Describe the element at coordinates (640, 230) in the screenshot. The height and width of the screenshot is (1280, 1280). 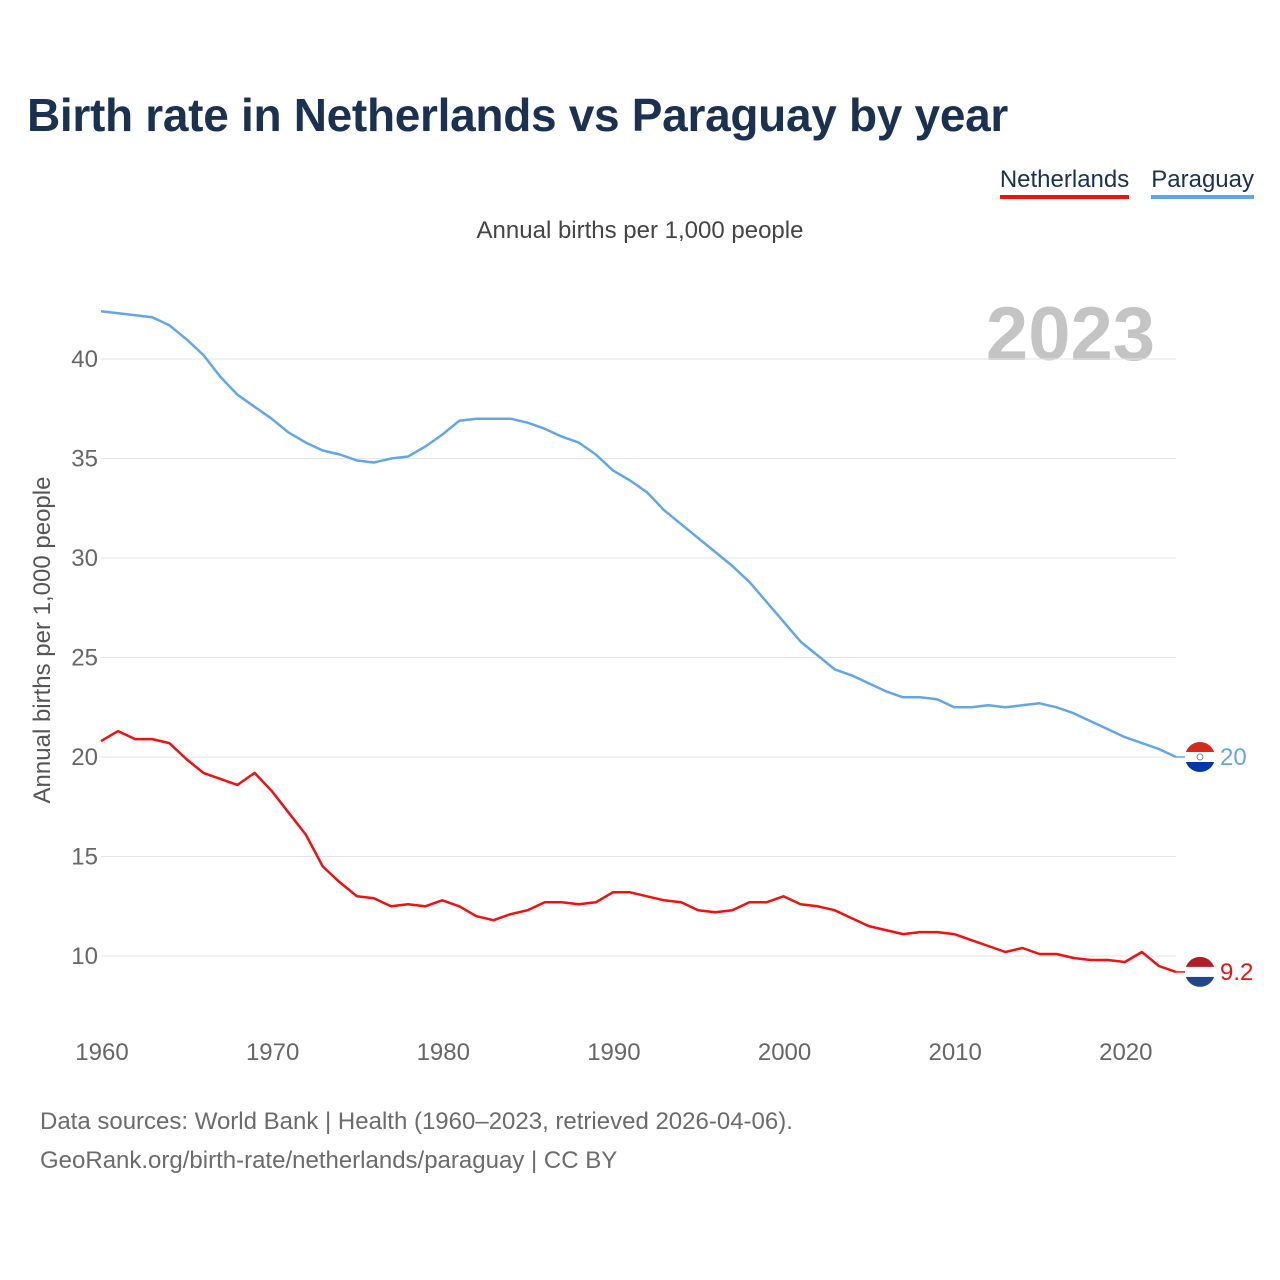
I see `chart-subtitle: Annual births per 1,000 people` at that location.